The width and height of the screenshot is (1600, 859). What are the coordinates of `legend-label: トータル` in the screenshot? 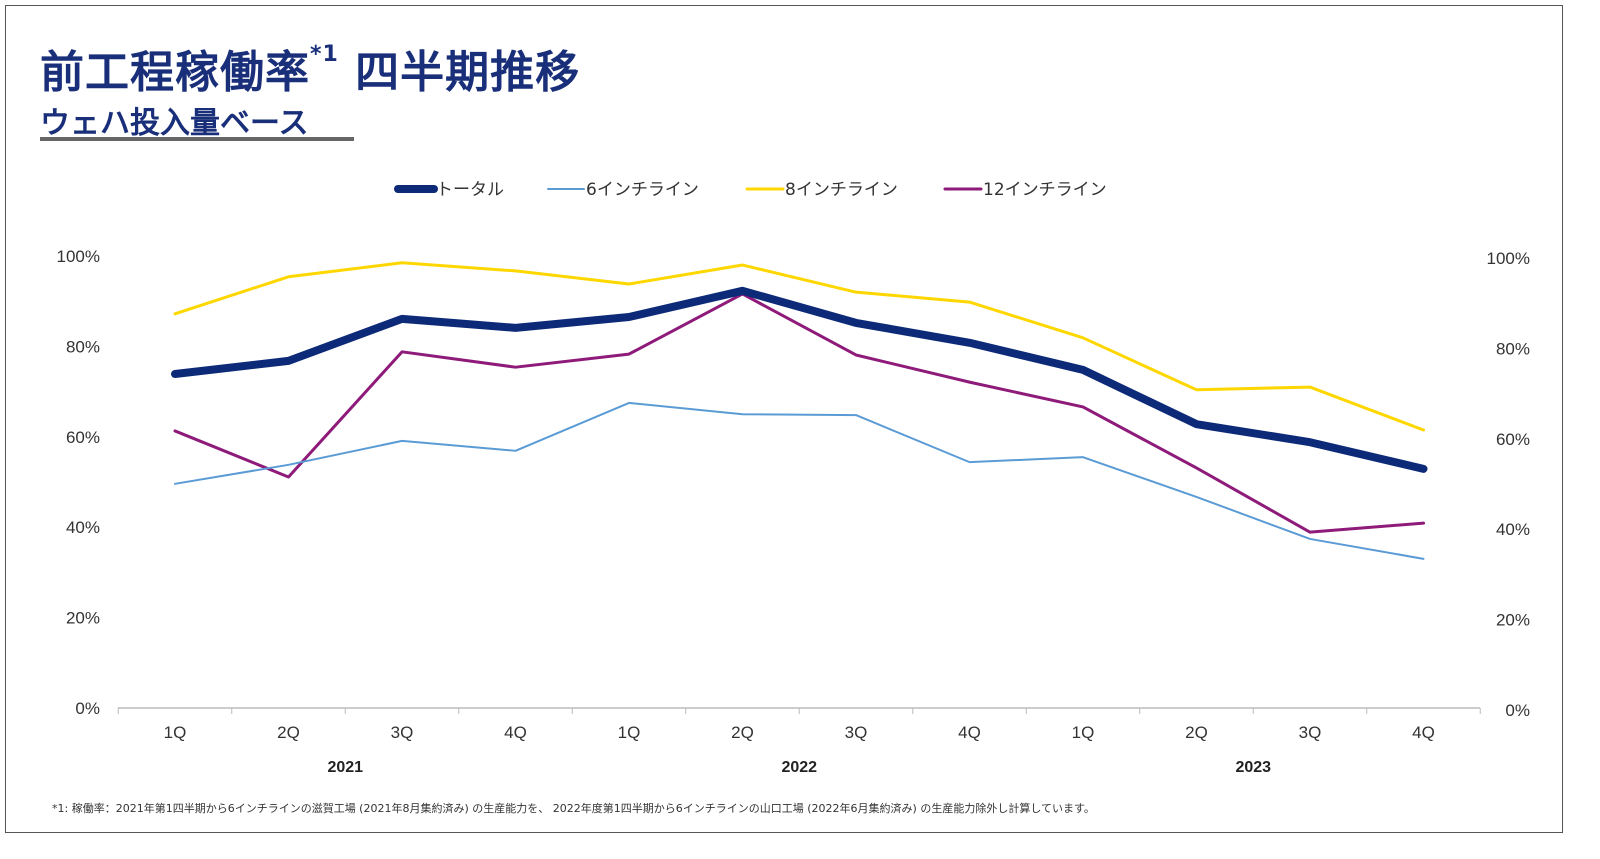 It's located at (470, 190).